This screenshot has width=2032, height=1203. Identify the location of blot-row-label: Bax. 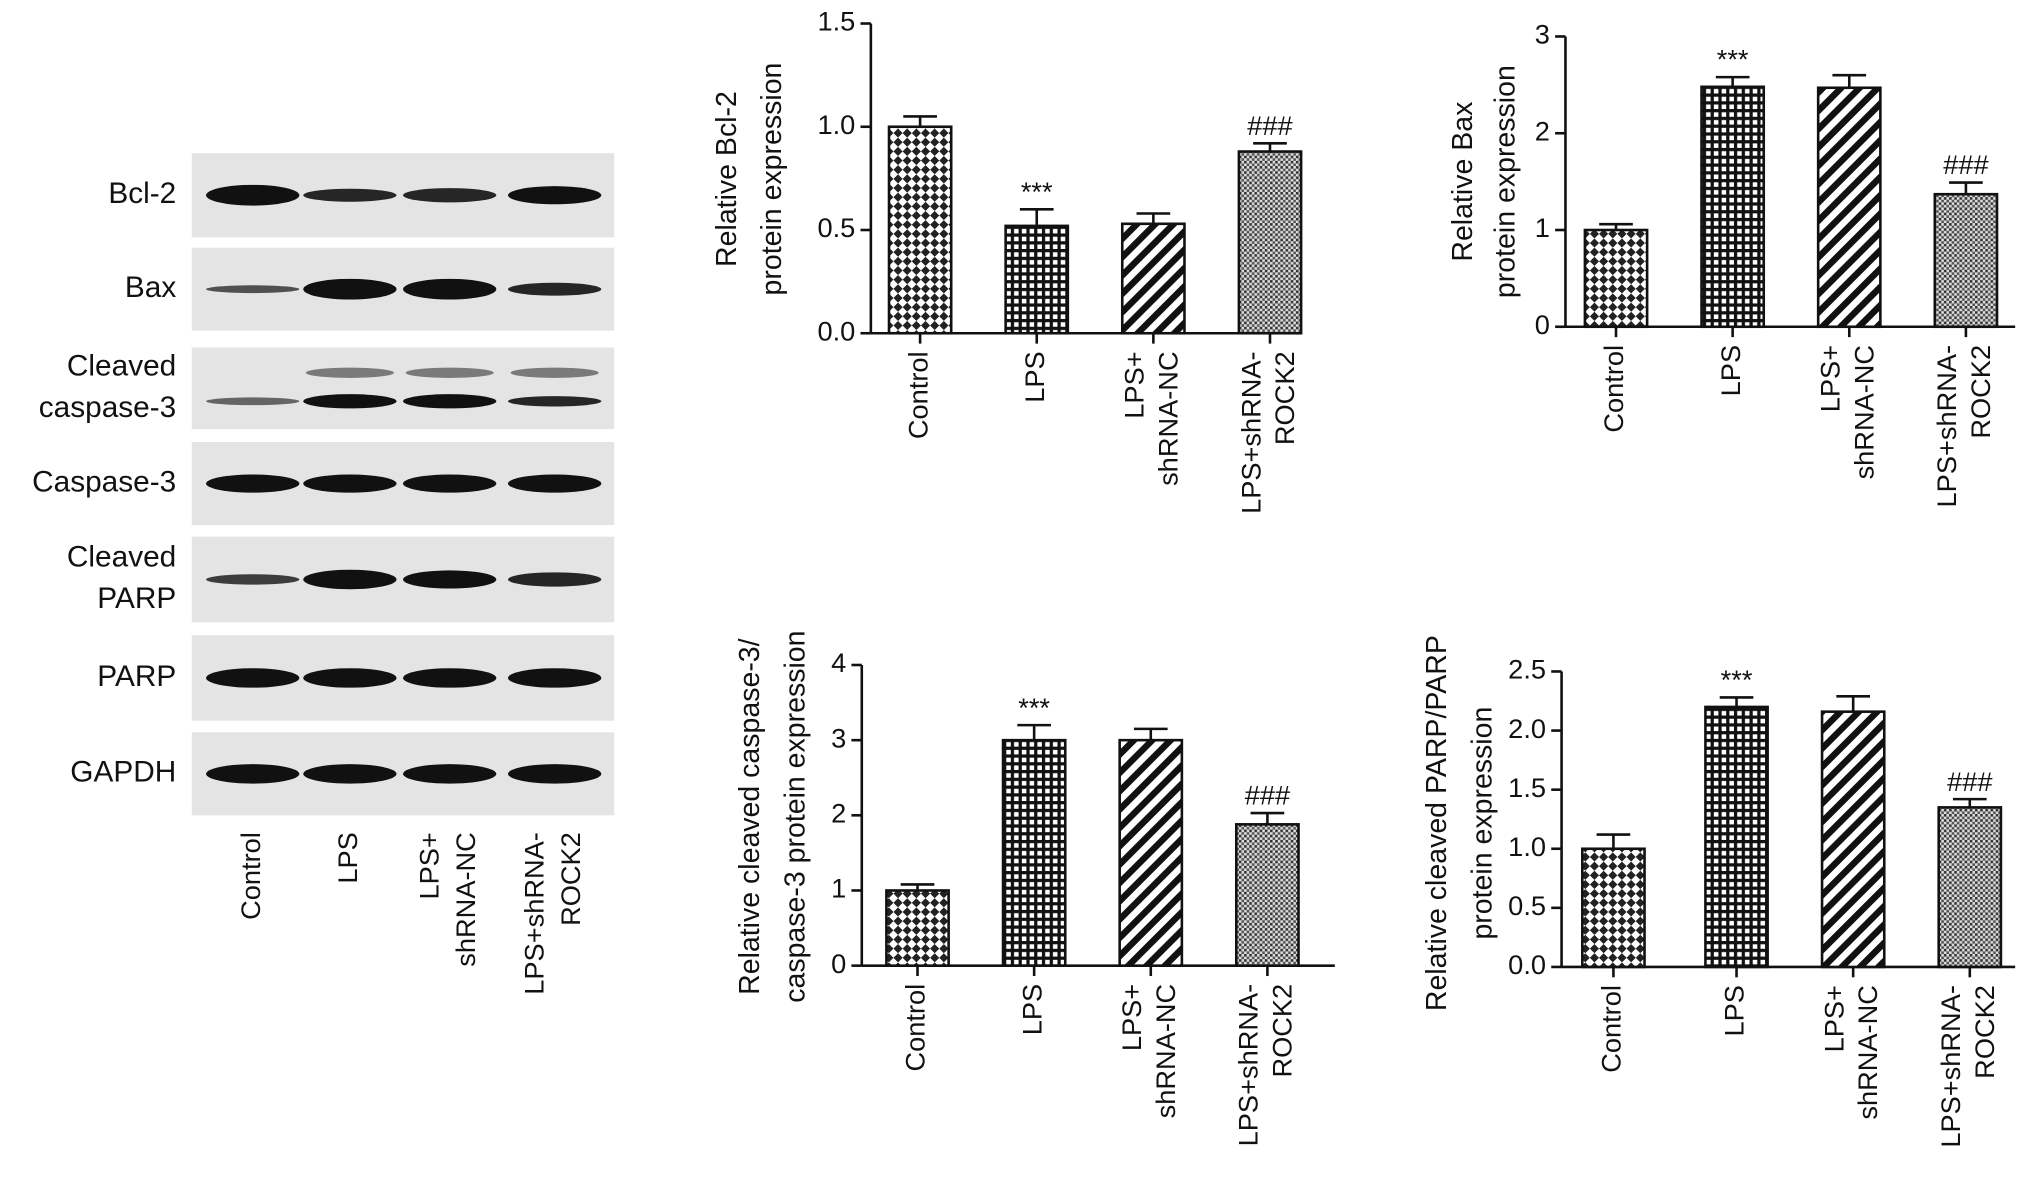
(150, 287).